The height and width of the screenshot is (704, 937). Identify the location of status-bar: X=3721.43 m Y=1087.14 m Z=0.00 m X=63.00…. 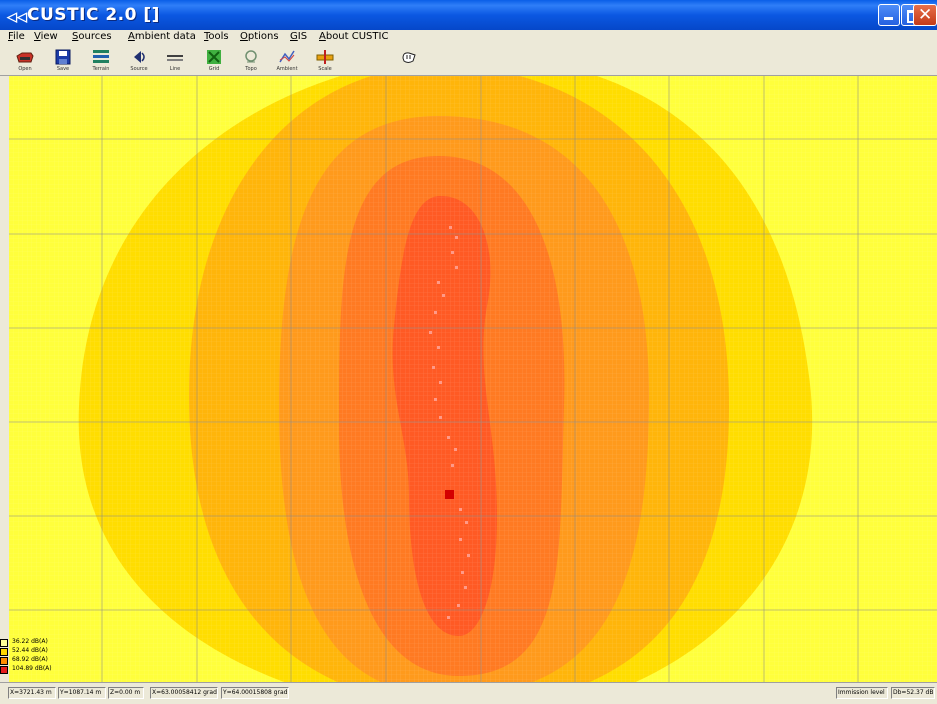
(468, 693).